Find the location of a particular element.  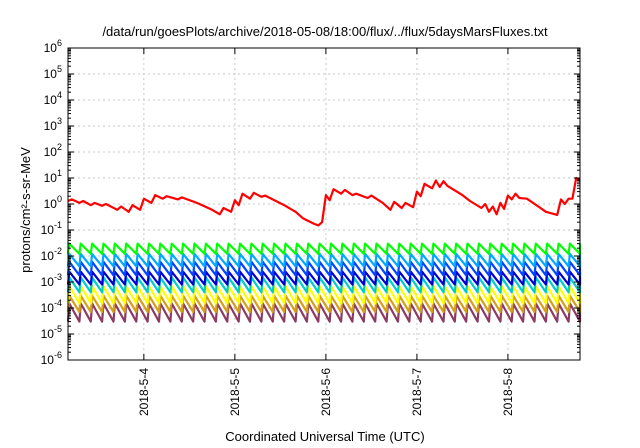

y-tick-label: 10⁰ is located at coordinates (53, 202).